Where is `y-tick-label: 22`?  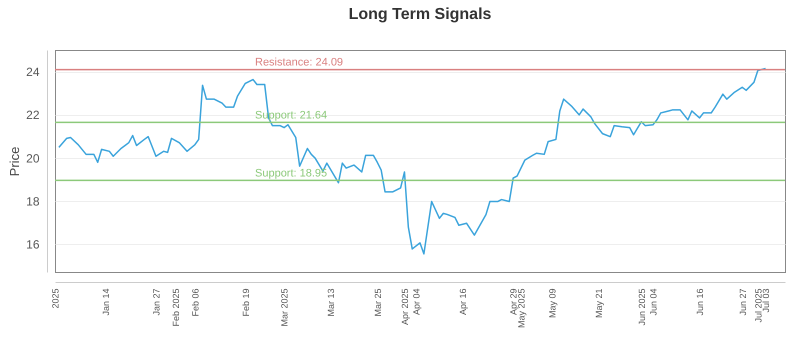
y-tick-label: 22 is located at coordinates (33, 115).